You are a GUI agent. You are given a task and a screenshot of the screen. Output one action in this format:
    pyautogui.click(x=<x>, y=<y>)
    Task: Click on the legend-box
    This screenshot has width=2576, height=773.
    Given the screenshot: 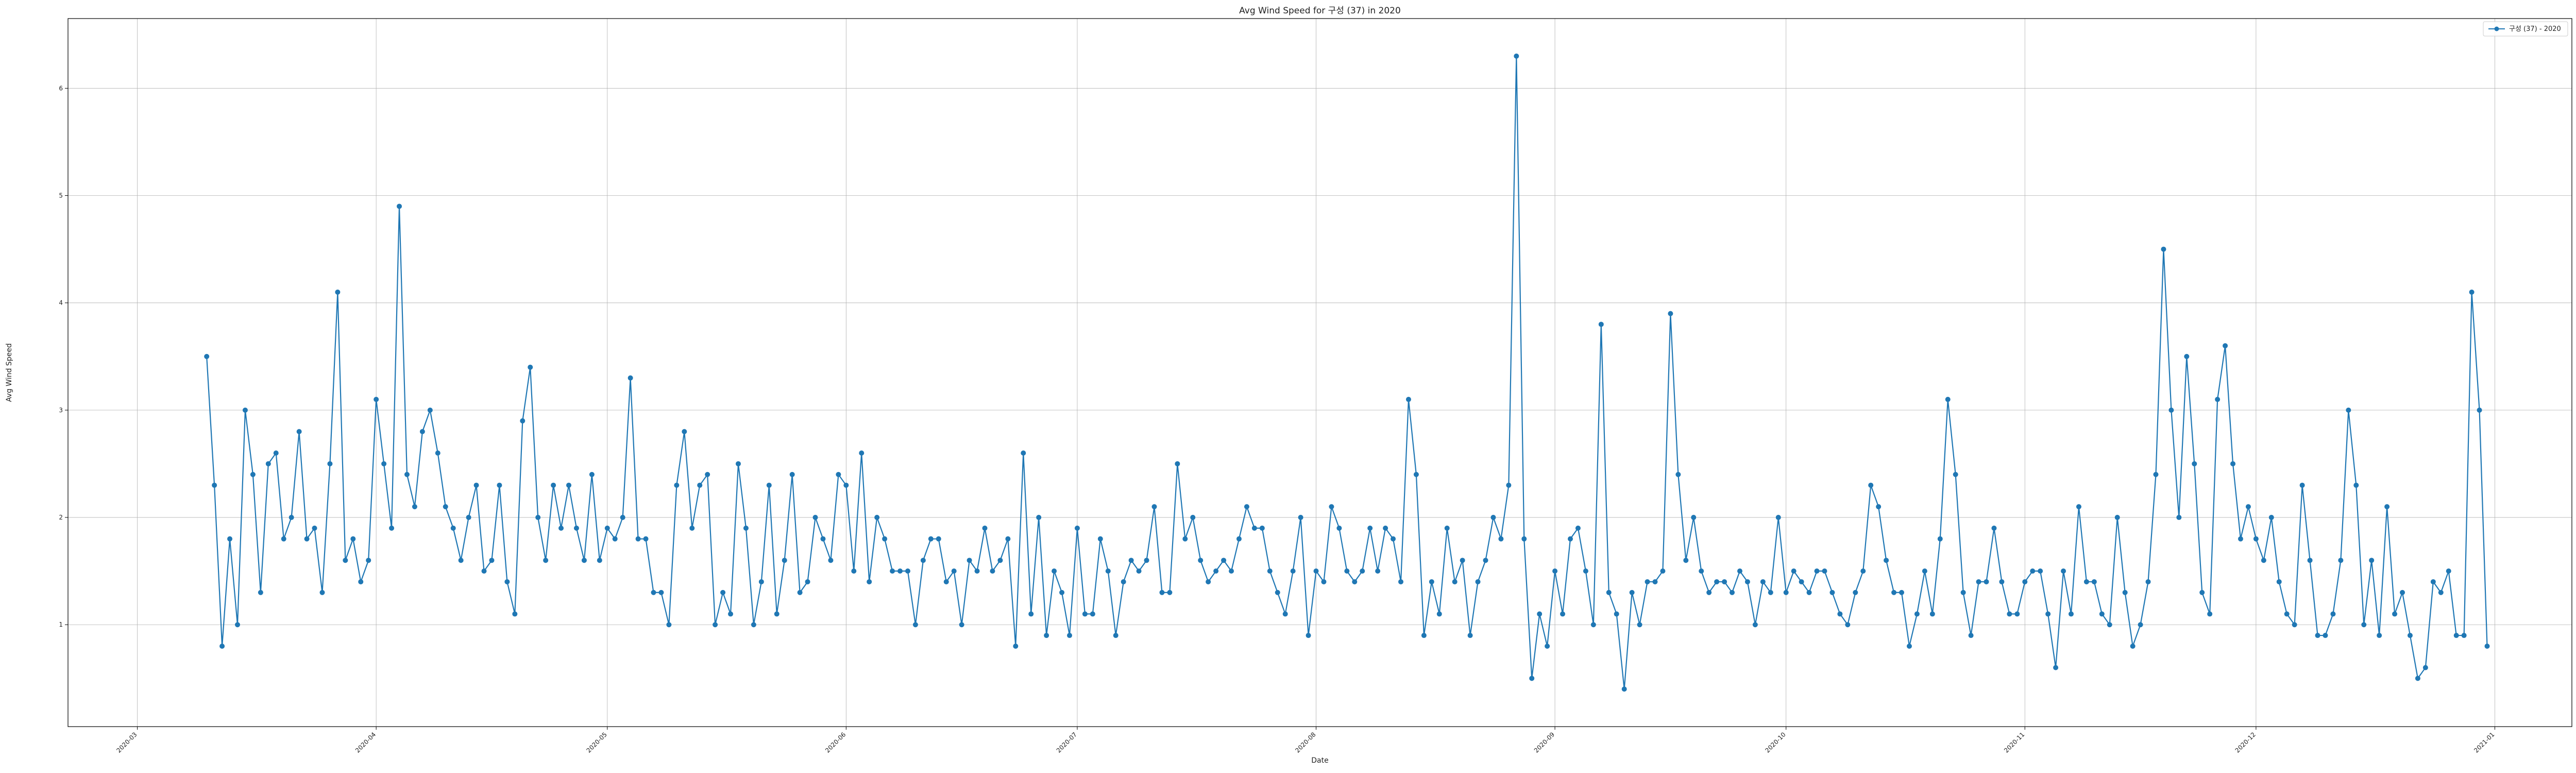 What is the action you would take?
    pyautogui.click(x=2526, y=29)
    